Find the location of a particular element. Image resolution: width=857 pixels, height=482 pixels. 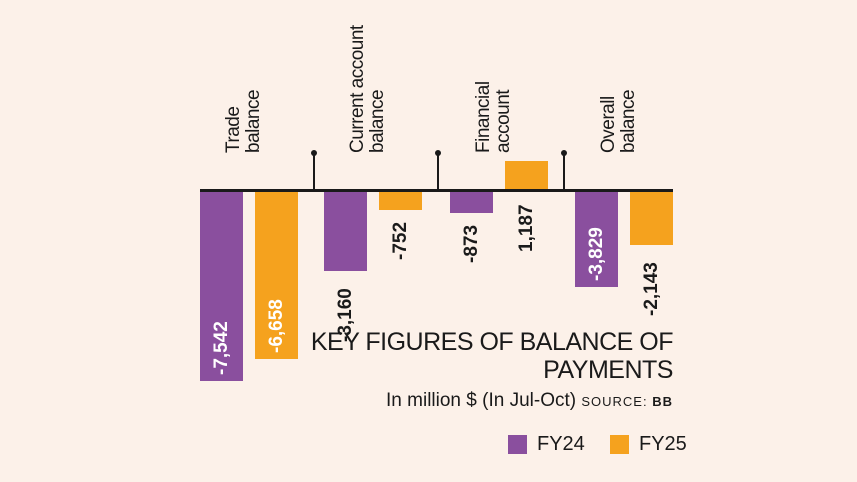

category-label: Overall balance is located at coordinates (618, 121).